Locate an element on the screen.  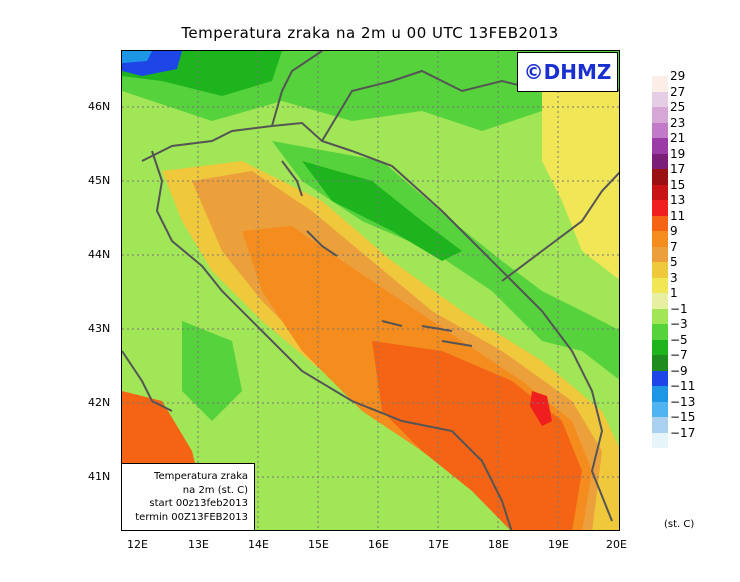
info-line: na 2m (st. C) is located at coordinates (215, 490).